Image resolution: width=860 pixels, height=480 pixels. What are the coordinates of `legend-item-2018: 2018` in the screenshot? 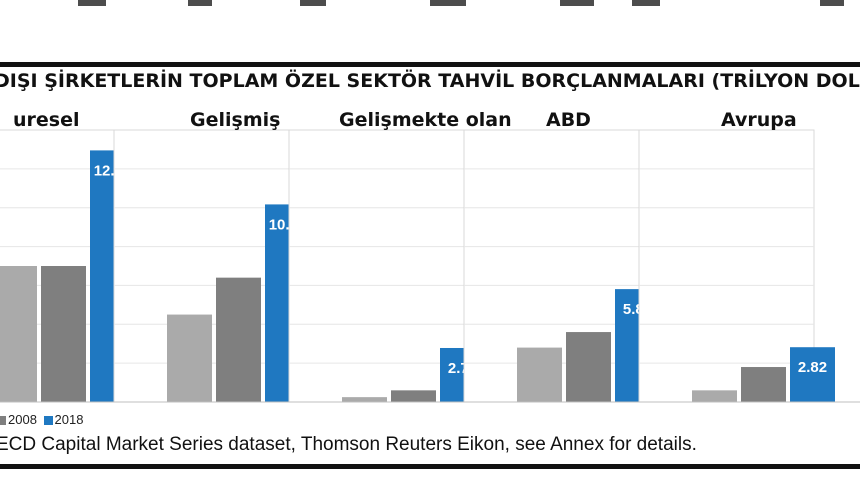 It's located at (63, 419).